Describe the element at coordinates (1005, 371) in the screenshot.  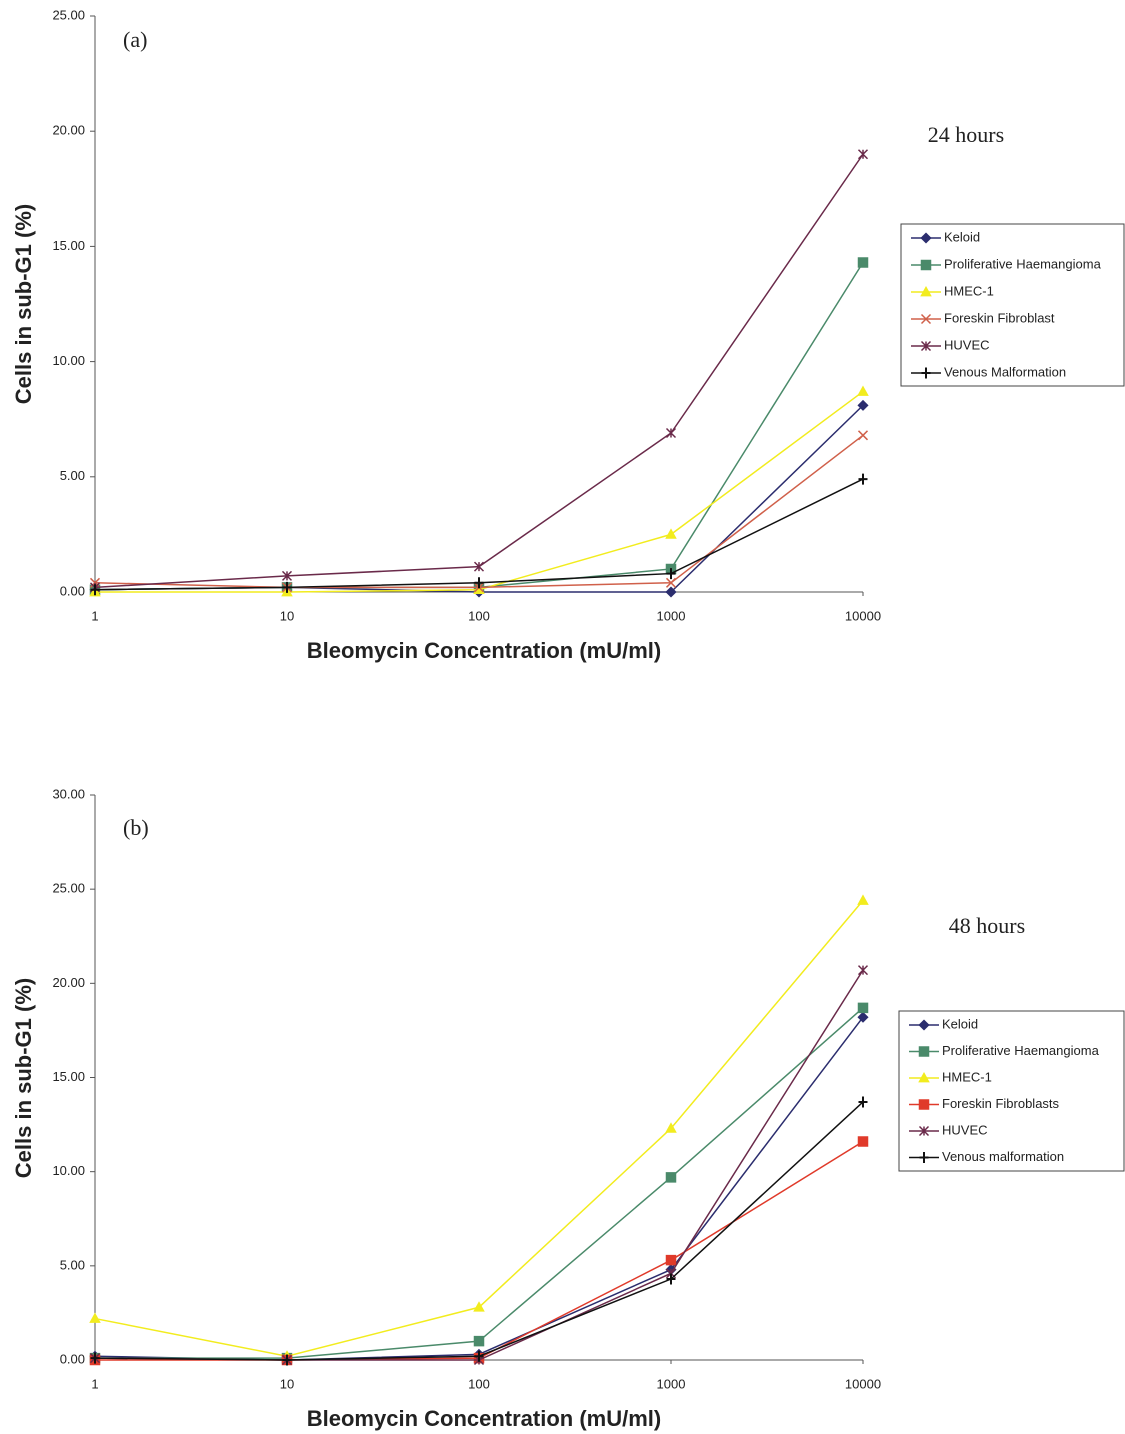
I see `legend-label: Venous Malformation` at that location.